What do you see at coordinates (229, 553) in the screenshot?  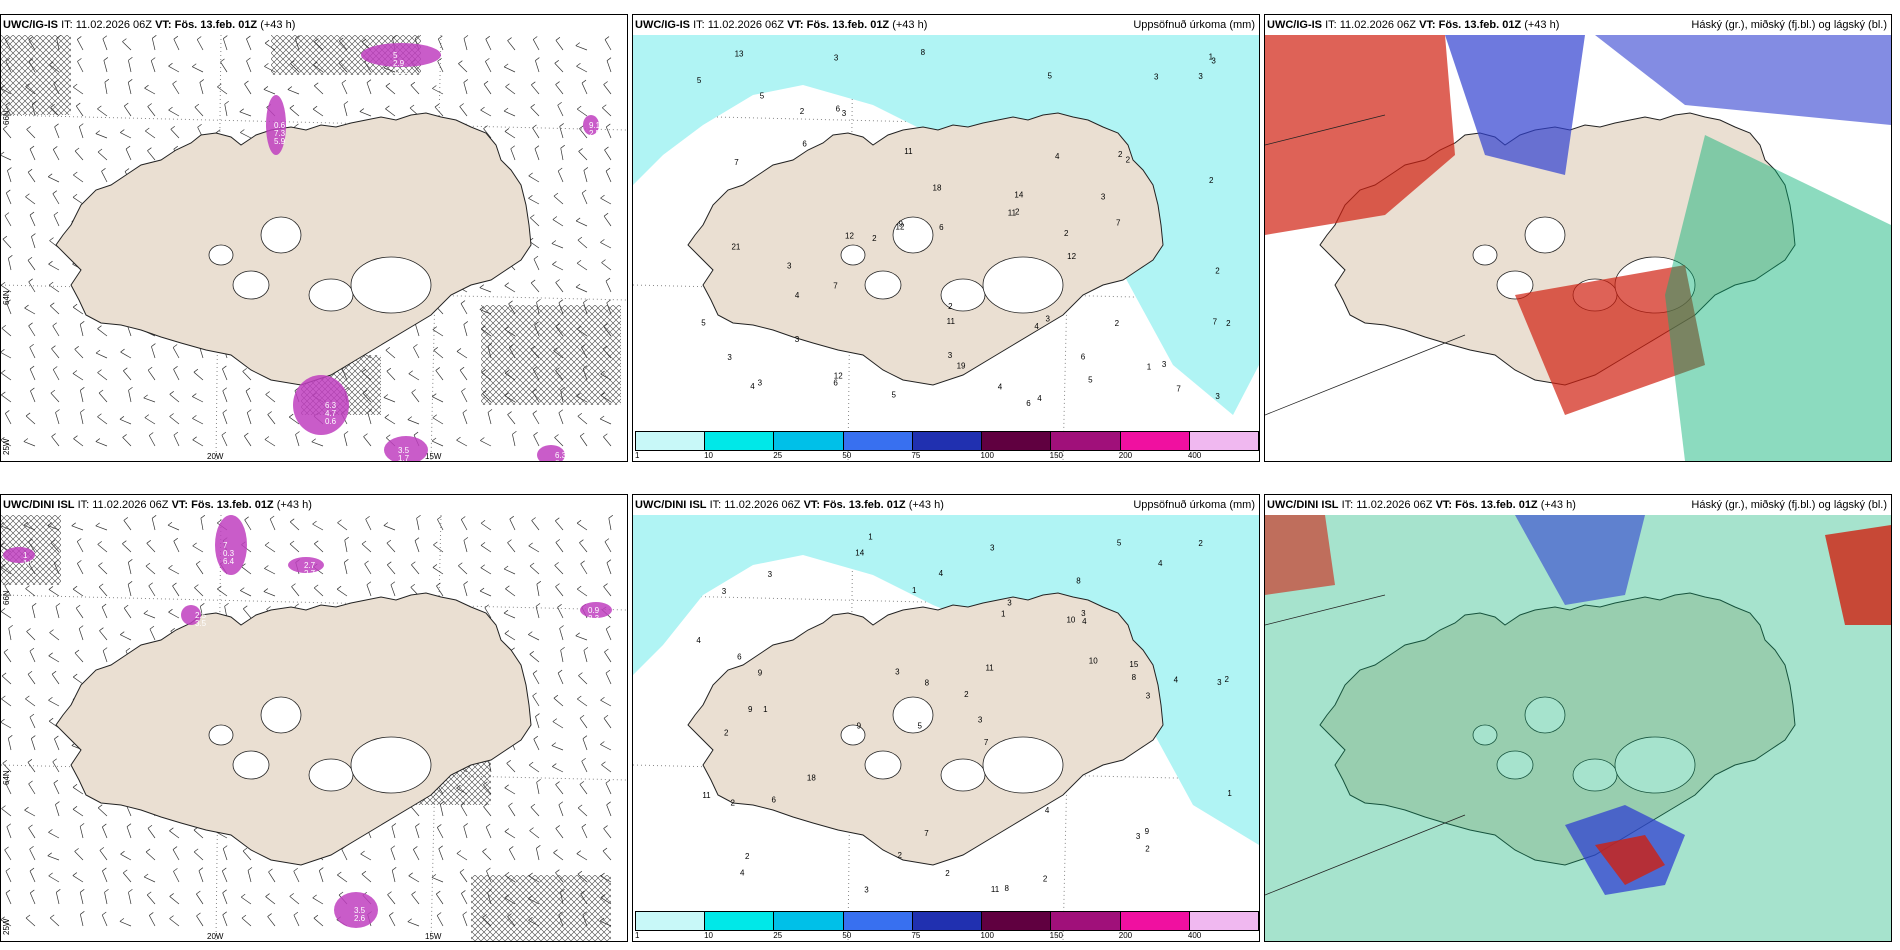 I see `wind-value: 0.3` at bounding box center [229, 553].